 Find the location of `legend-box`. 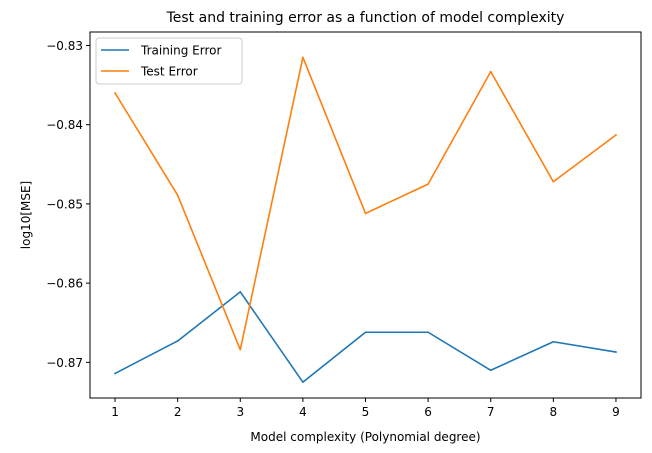

legend-box is located at coordinates (169, 61).